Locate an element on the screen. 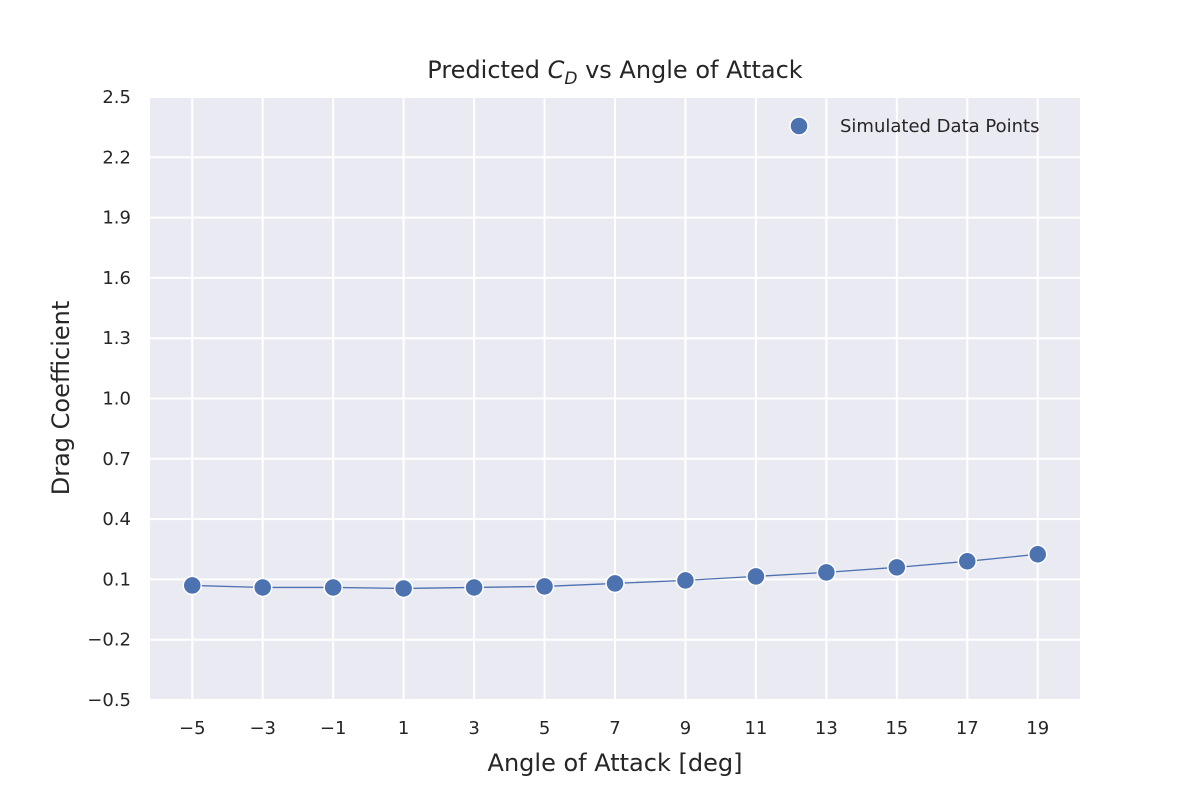  y-tick-label: 1.0 is located at coordinates (116, 399).